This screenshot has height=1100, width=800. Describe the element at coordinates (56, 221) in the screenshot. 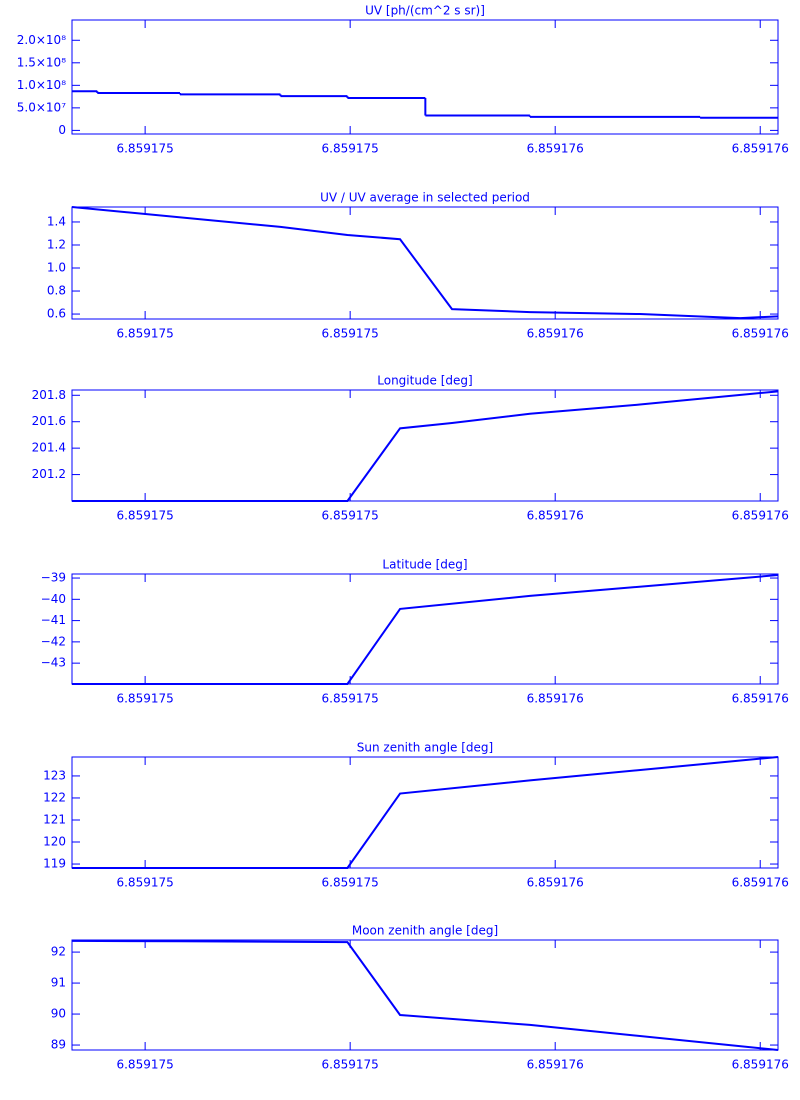

I see `y-tick-label: 1.4` at that location.